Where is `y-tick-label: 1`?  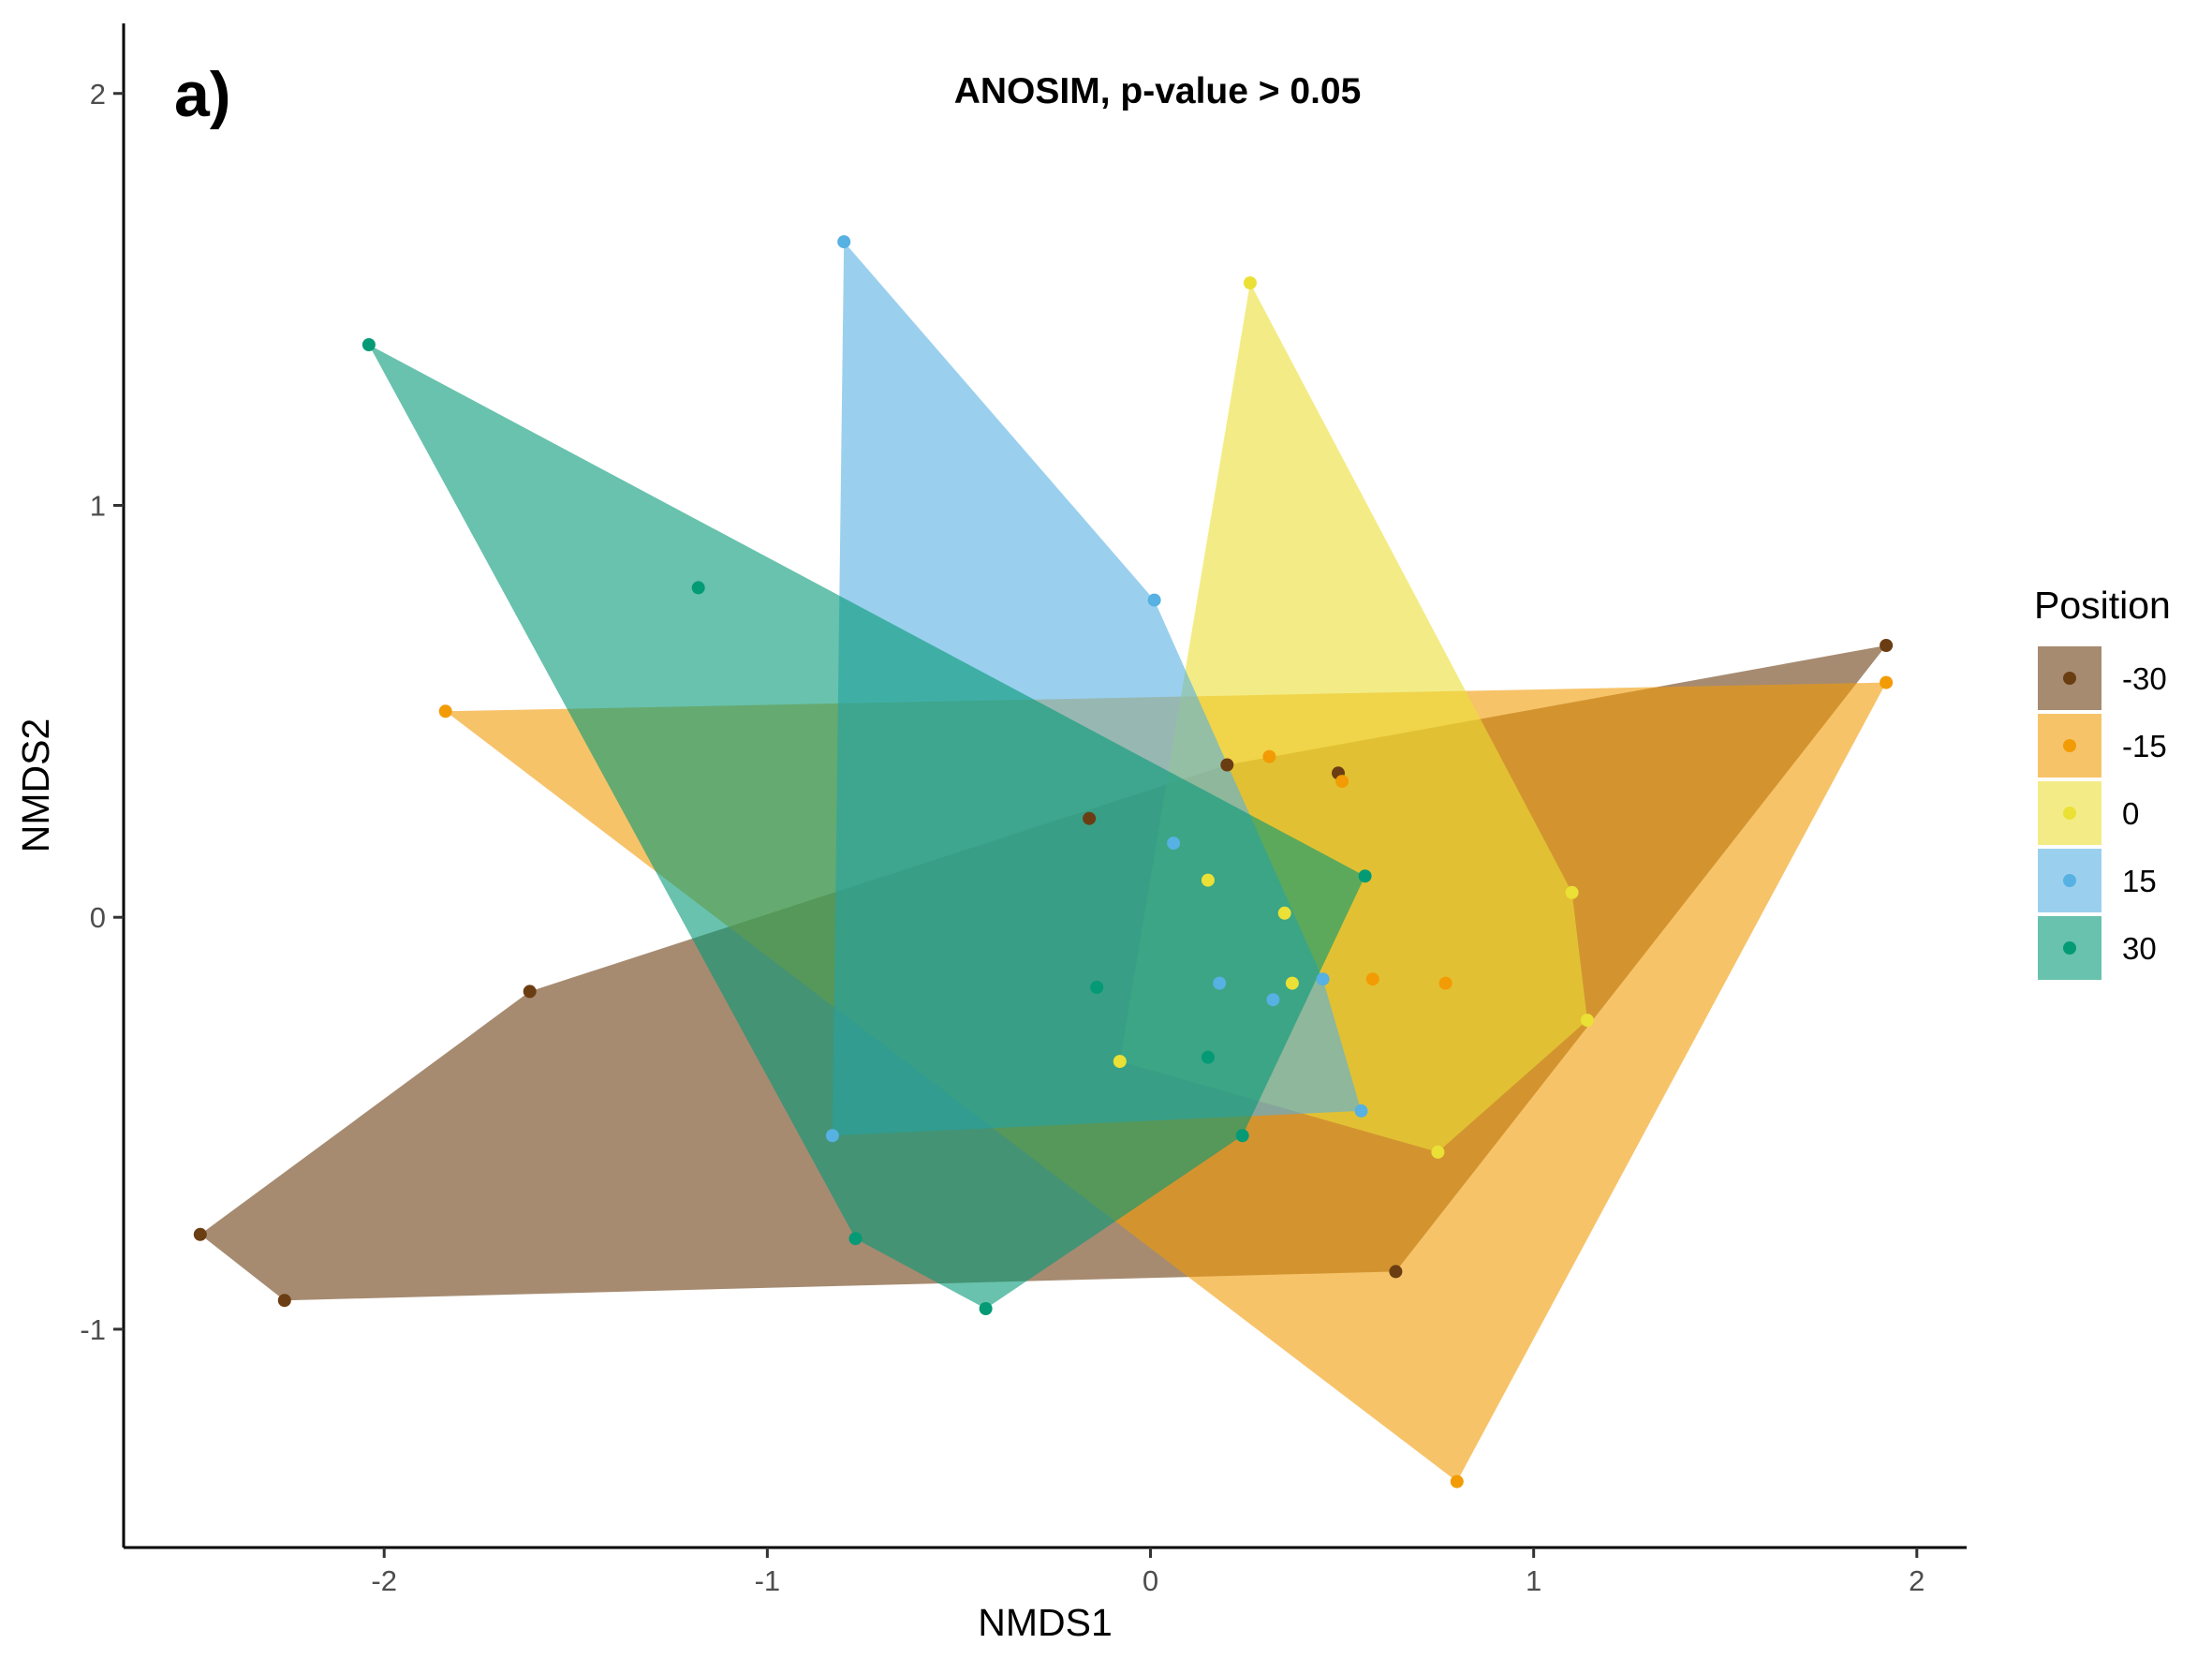
y-tick-label: 1 is located at coordinates (98, 505).